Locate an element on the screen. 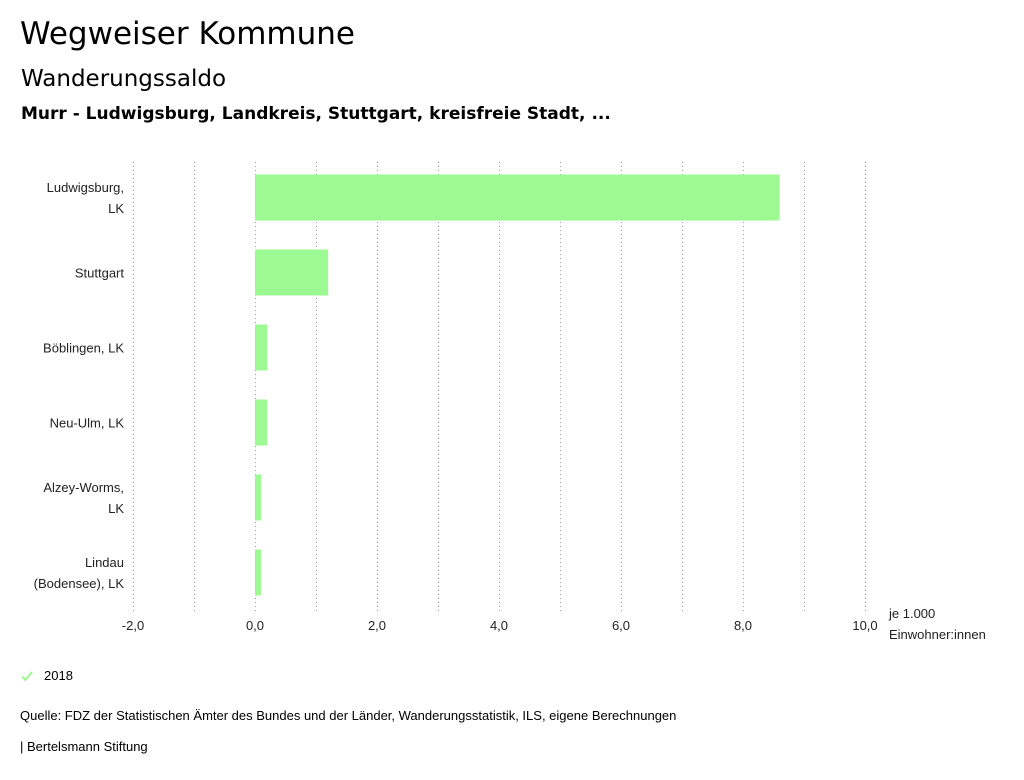 This screenshot has height=780, width=1024. x-tick-label: 10,0 is located at coordinates (864, 625).